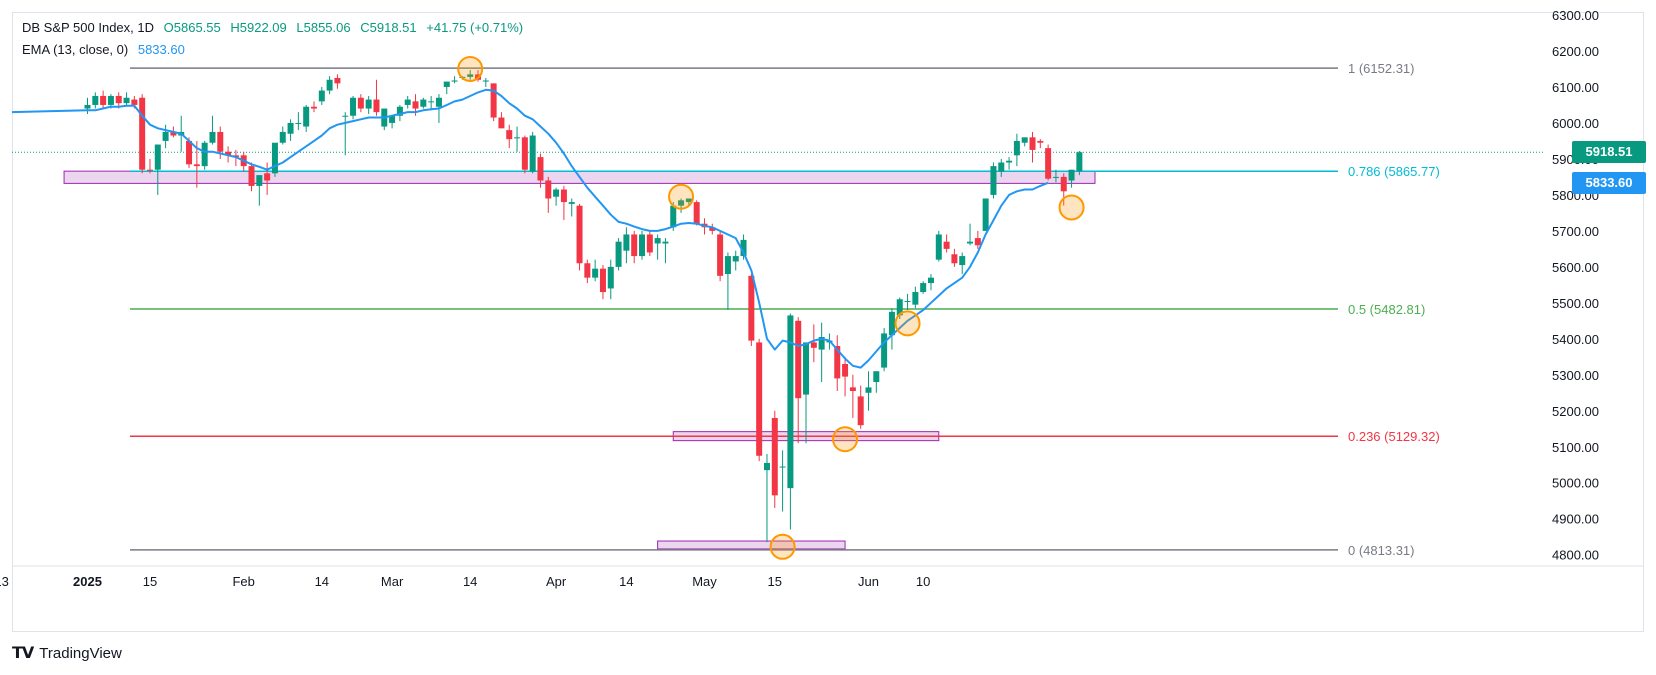  What do you see at coordinates (323, 27) in the screenshot?
I see `legend-low: L5855.06` at bounding box center [323, 27].